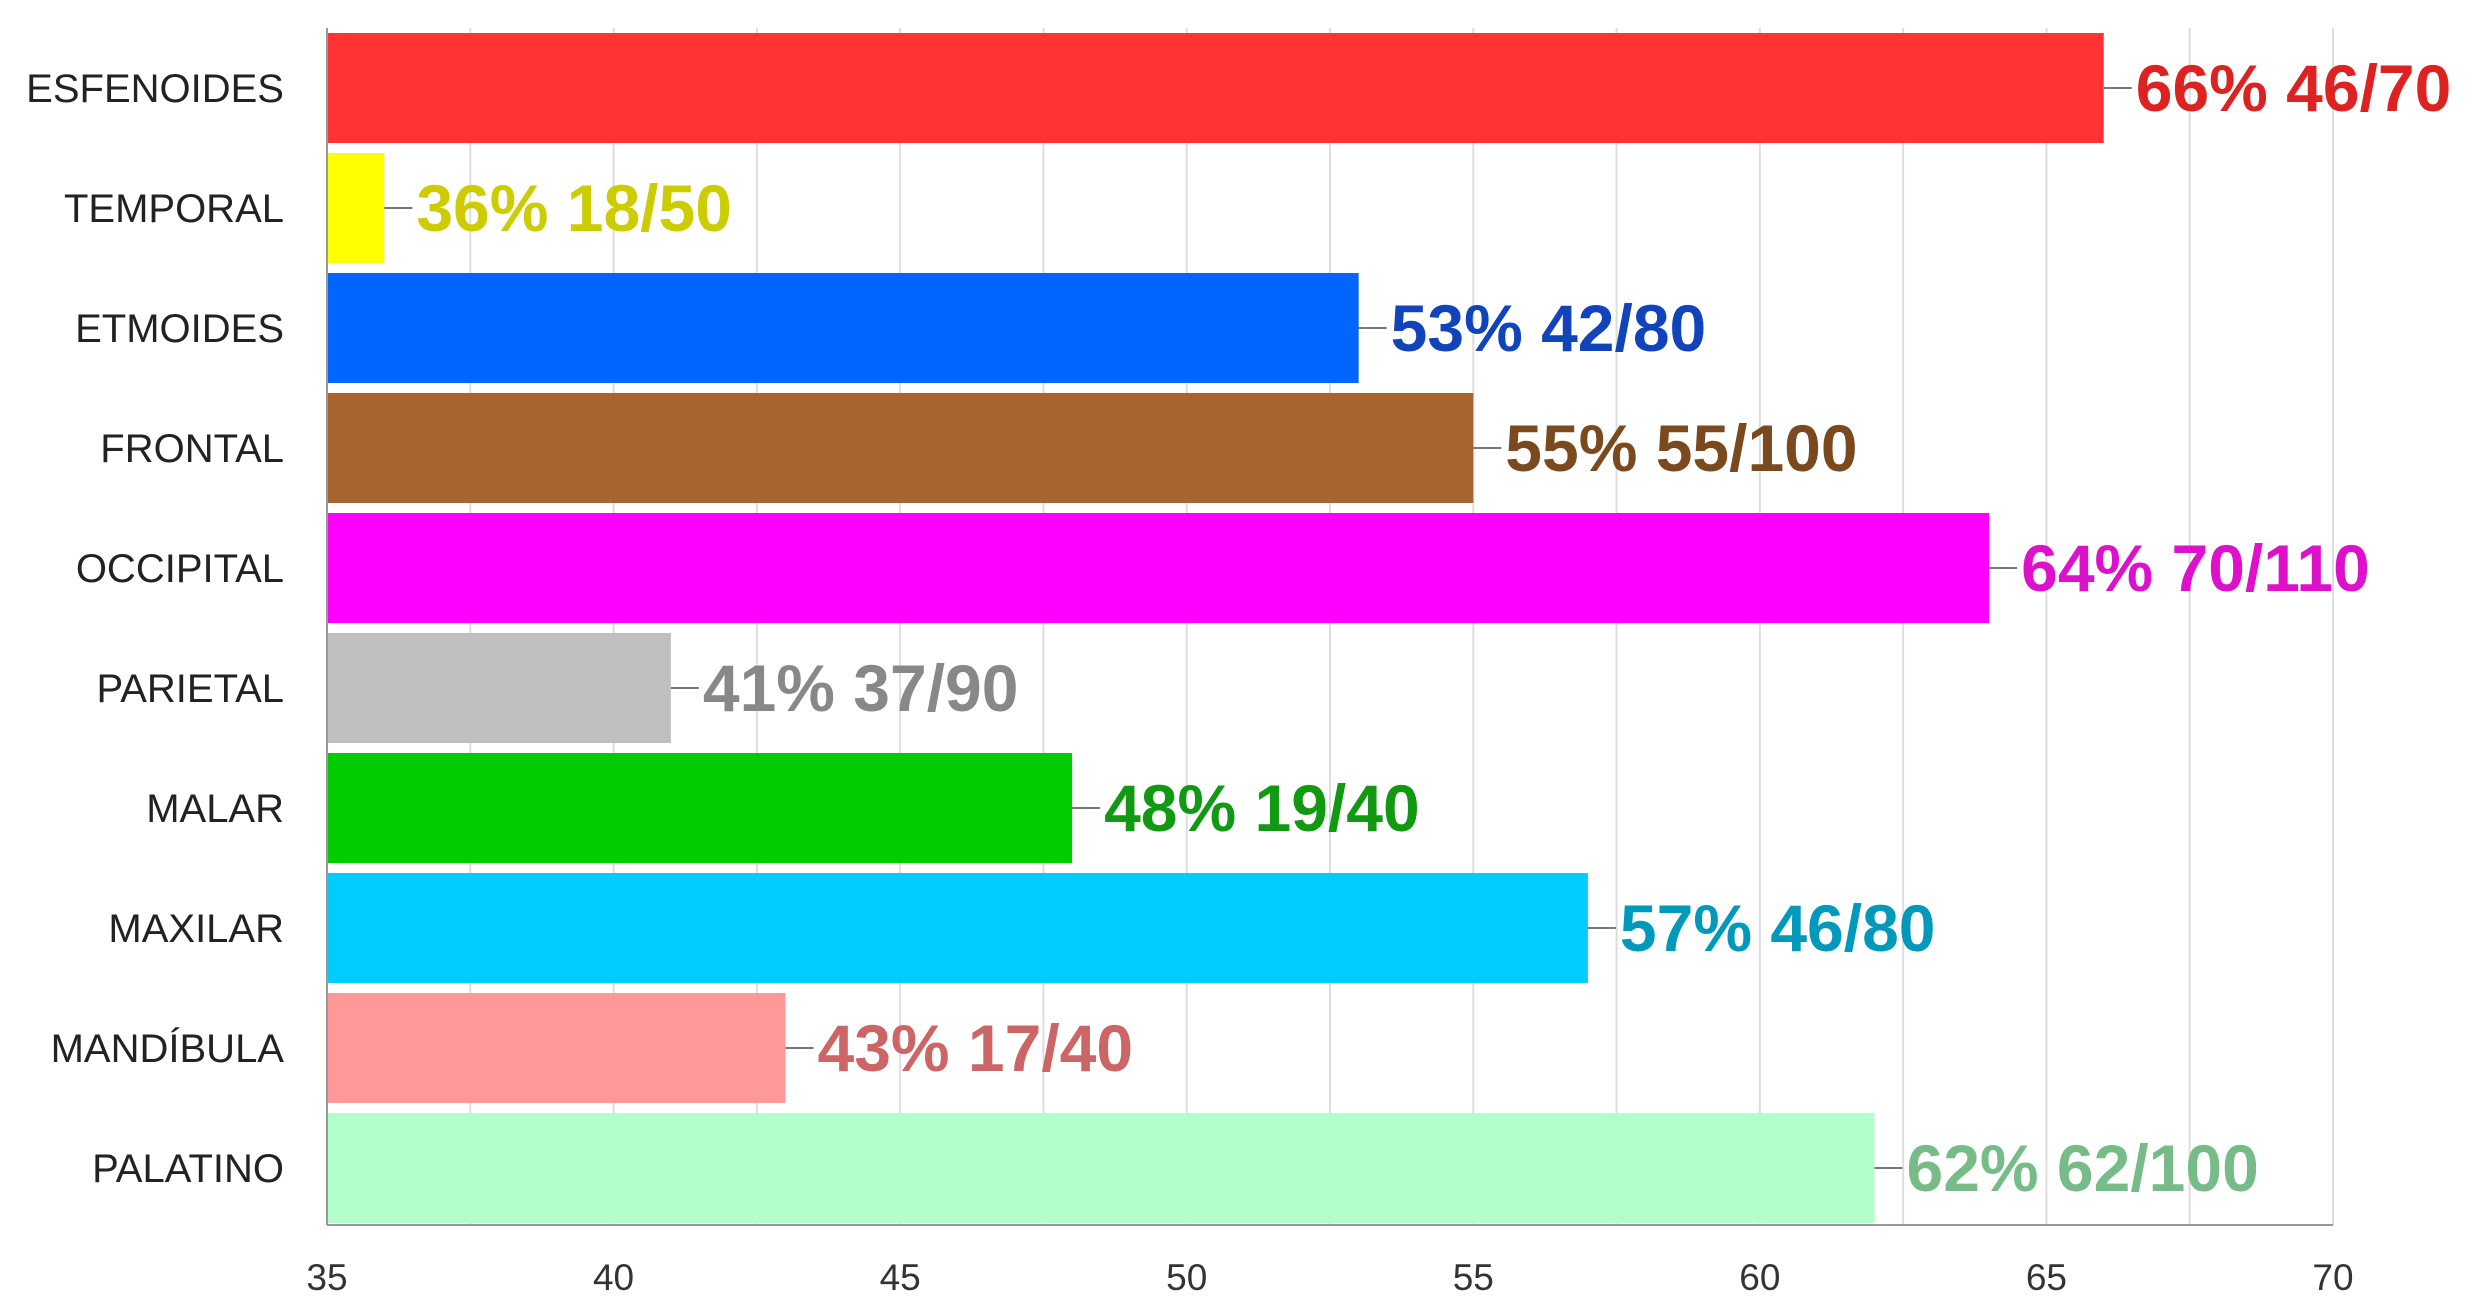  What do you see at coordinates (192, 449) in the screenshot?
I see `category-label: FRONTAL` at bounding box center [192, 449].